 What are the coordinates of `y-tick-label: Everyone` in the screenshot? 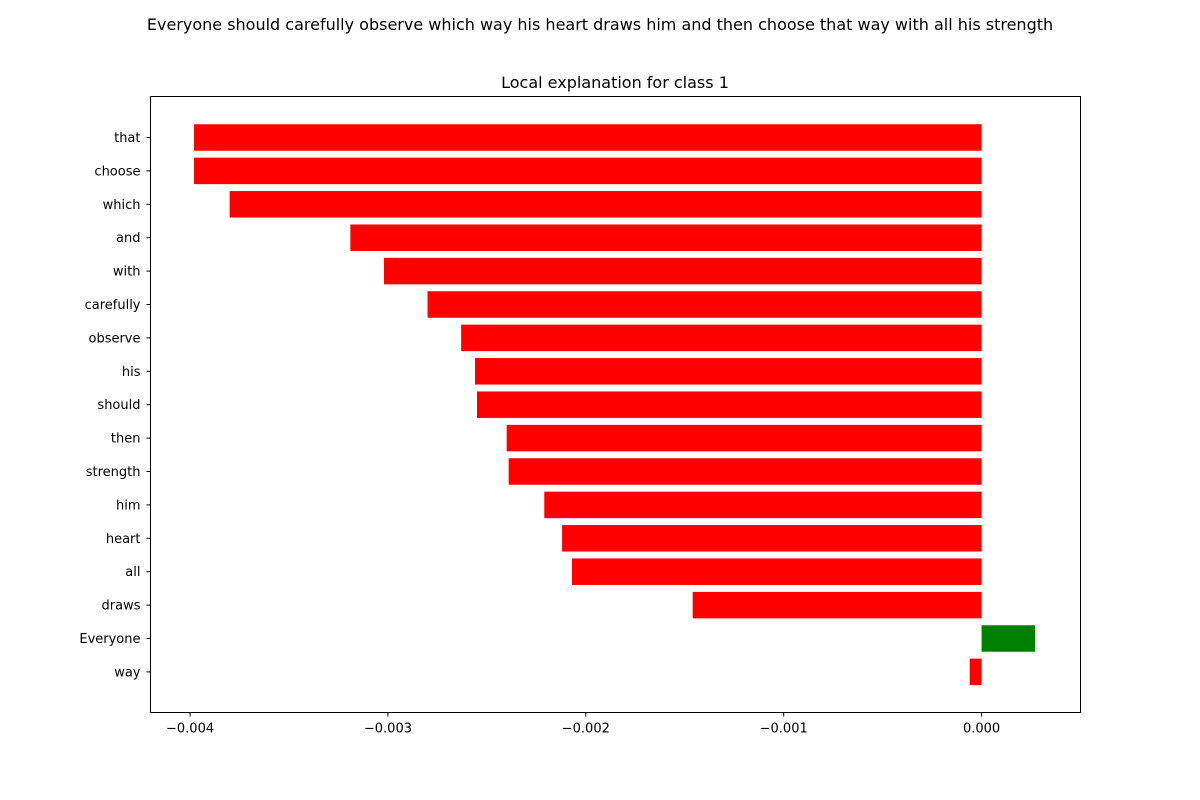 It's located at (109, 639).